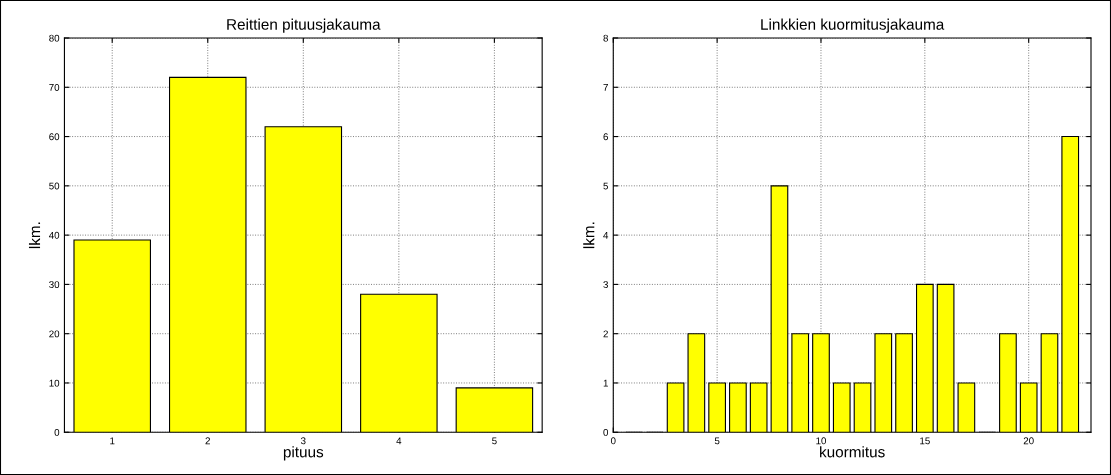 The width and height of the screenshot is (1111, 475). I want to click on y-tick-label: 60, so click(54, 137).